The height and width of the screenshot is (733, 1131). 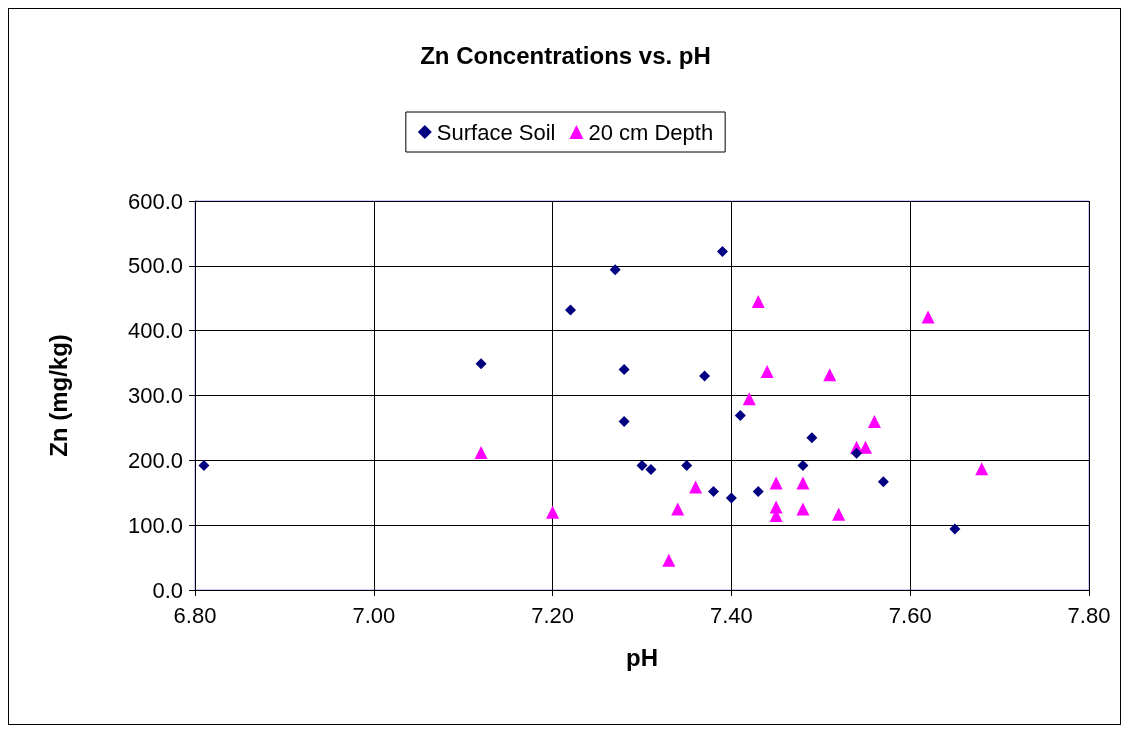 I want to click on chart-title: Zn Concentrations vs. pH, so click(x=565, y=55).